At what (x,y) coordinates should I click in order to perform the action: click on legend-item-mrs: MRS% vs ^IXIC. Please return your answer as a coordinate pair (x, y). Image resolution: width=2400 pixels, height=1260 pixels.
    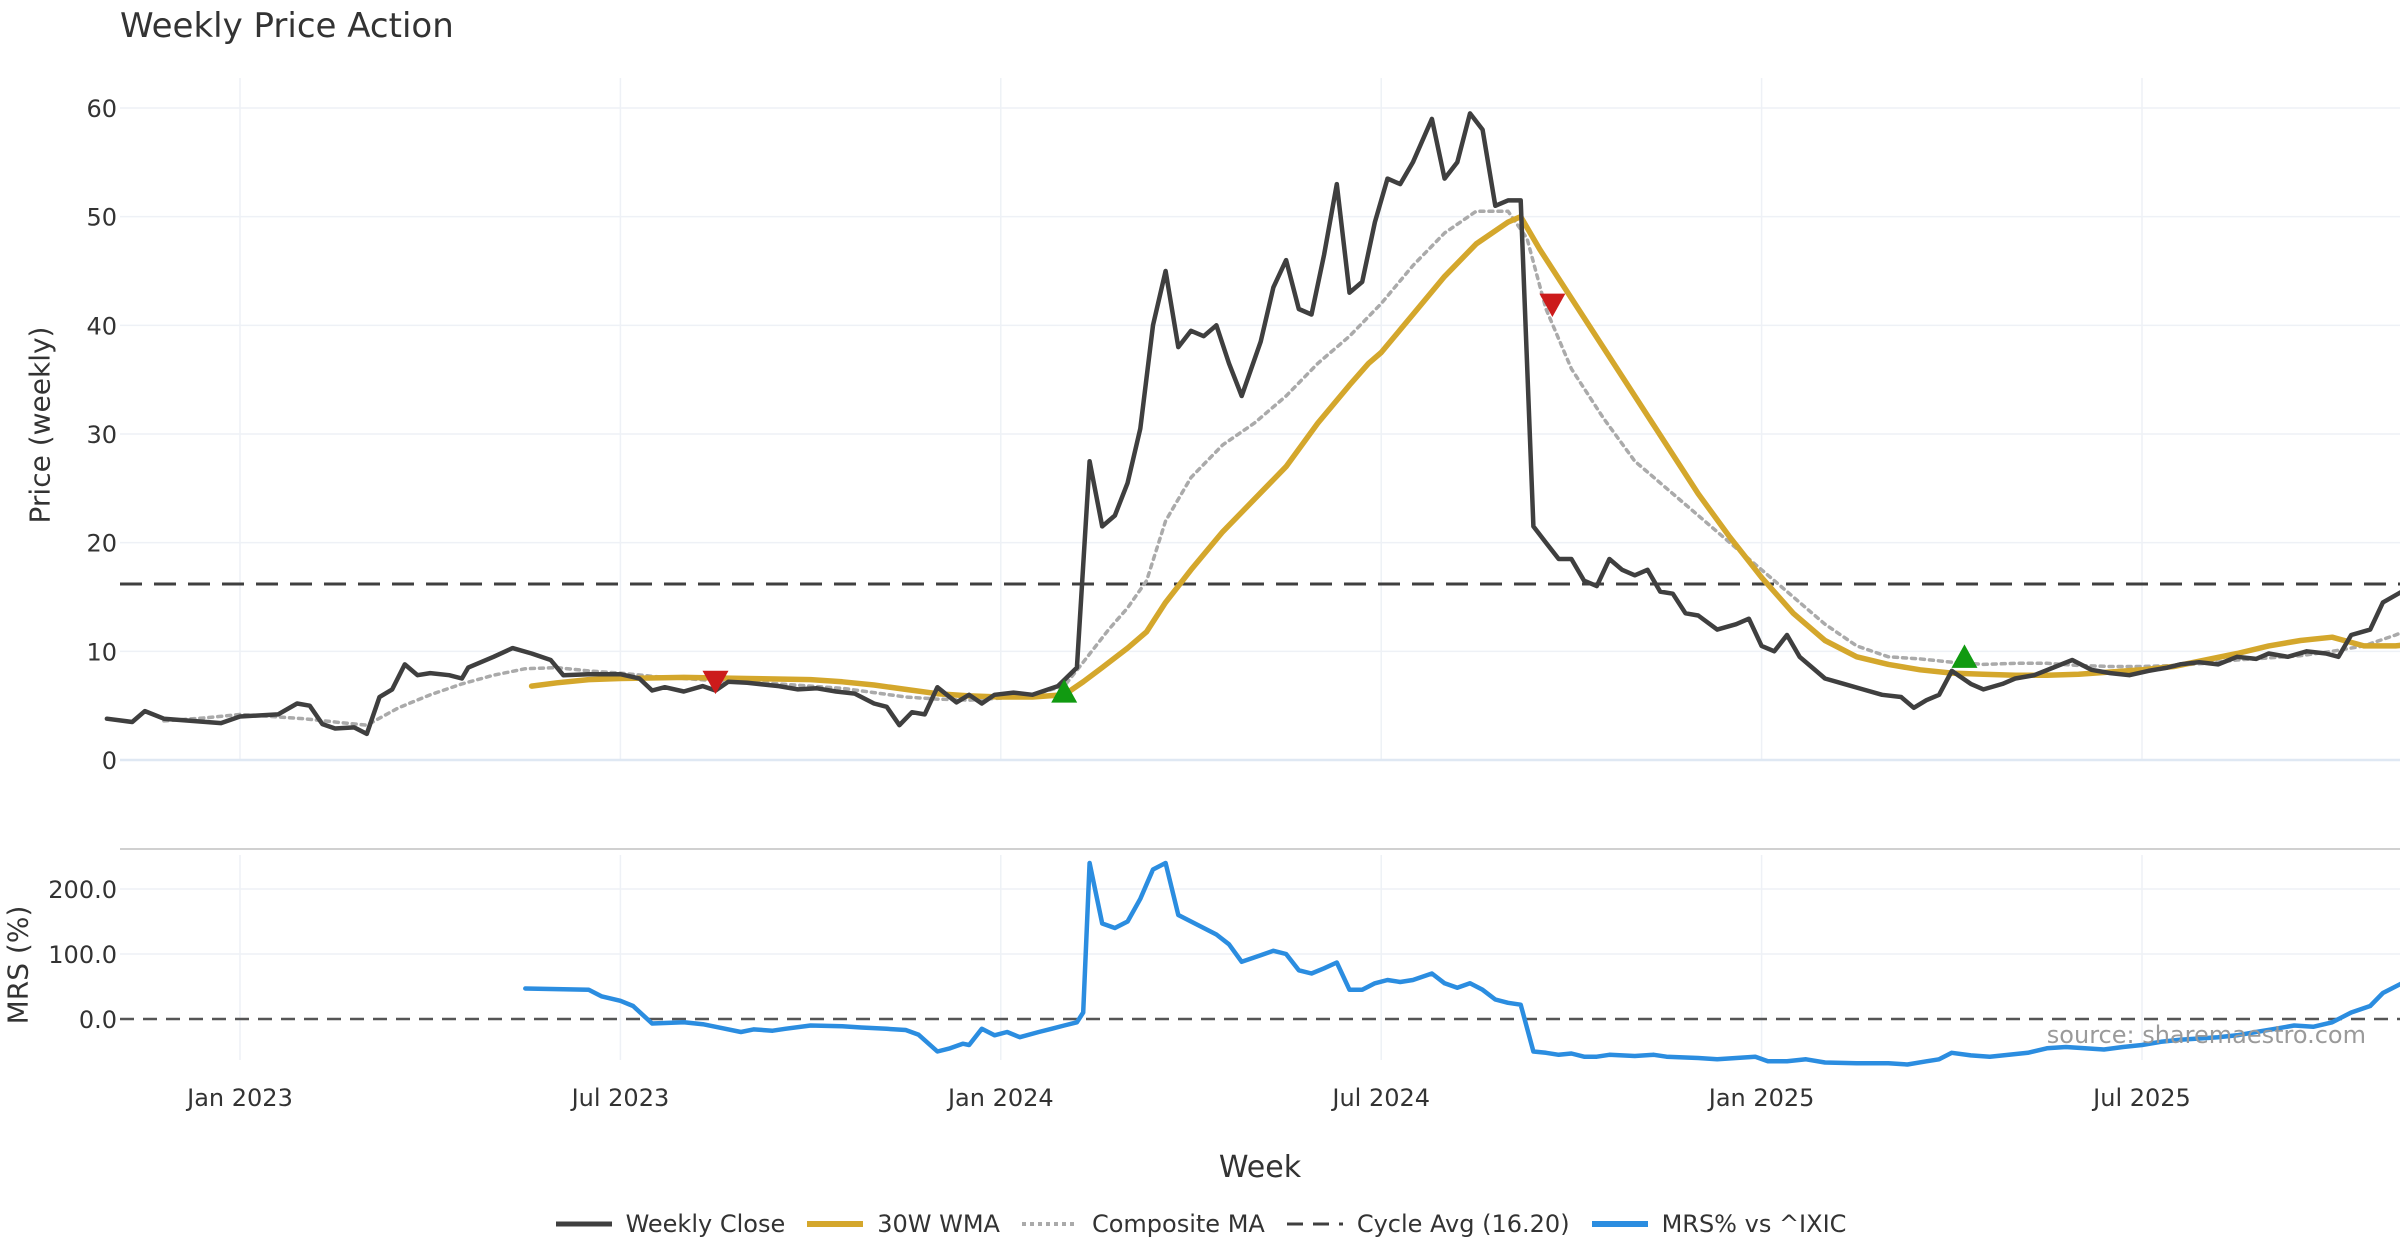
    Looking at the image, I should click on (1718, 1224).